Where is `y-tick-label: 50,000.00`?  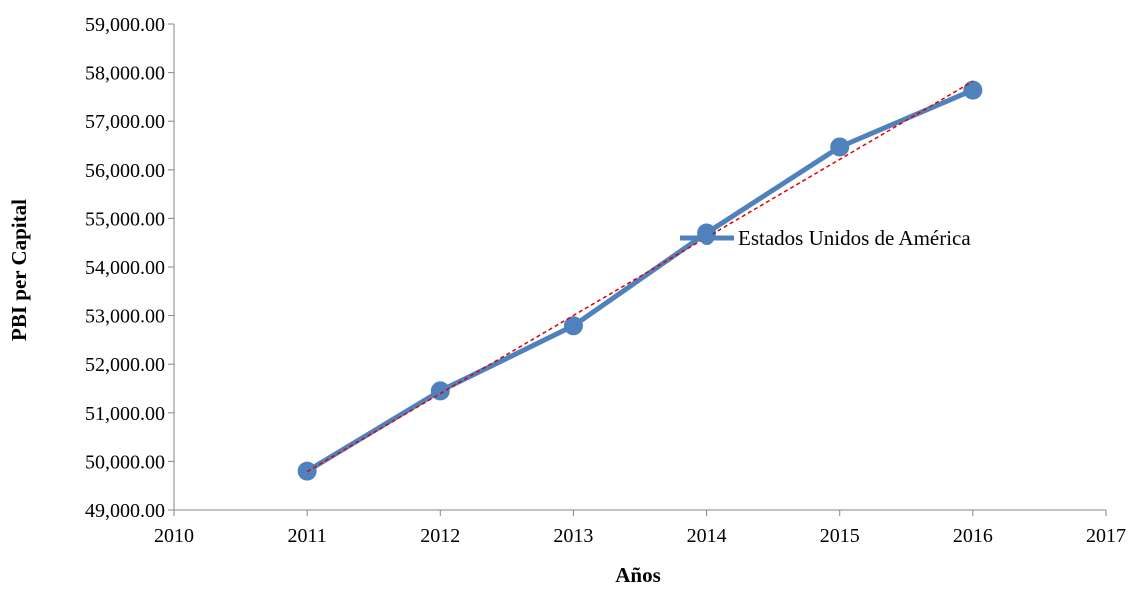
y-tick-label: 50,000.00 is located at coordinates (125, 462).